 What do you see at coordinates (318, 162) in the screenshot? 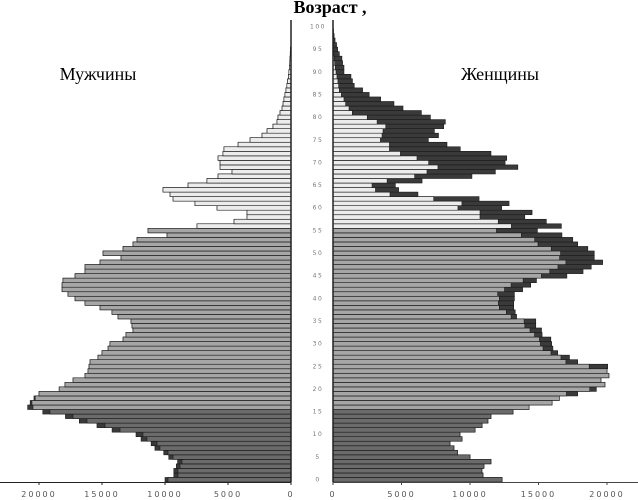
I see `age-tick-label: 70` at bounding box center [318, 162].